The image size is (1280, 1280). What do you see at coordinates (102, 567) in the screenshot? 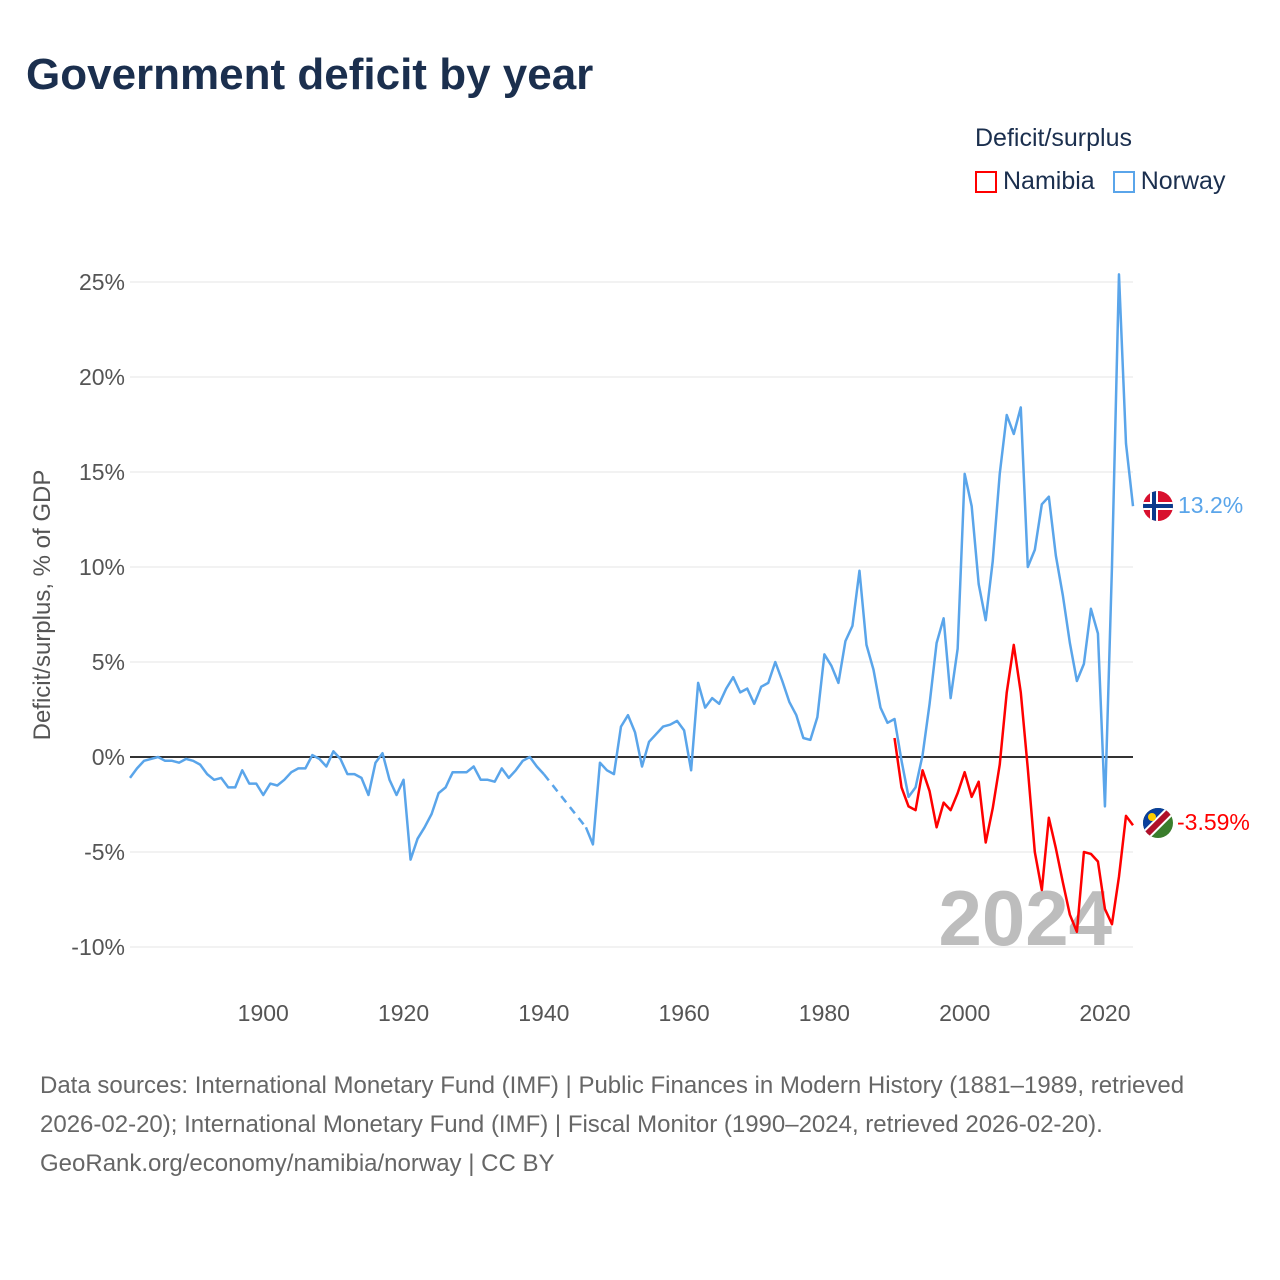
I see `y-tick-label: 10%` at bounding box center [102, 567].